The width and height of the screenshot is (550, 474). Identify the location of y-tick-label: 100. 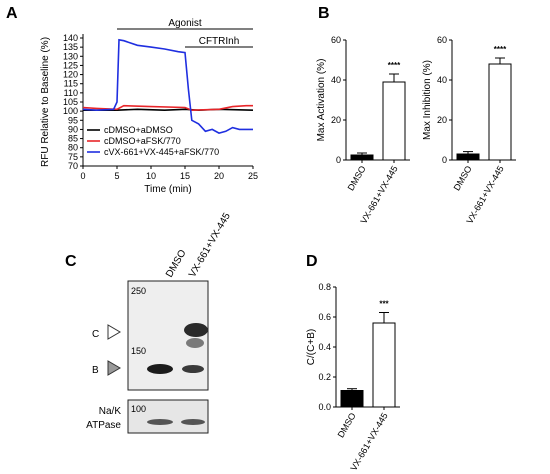
(70, 111).